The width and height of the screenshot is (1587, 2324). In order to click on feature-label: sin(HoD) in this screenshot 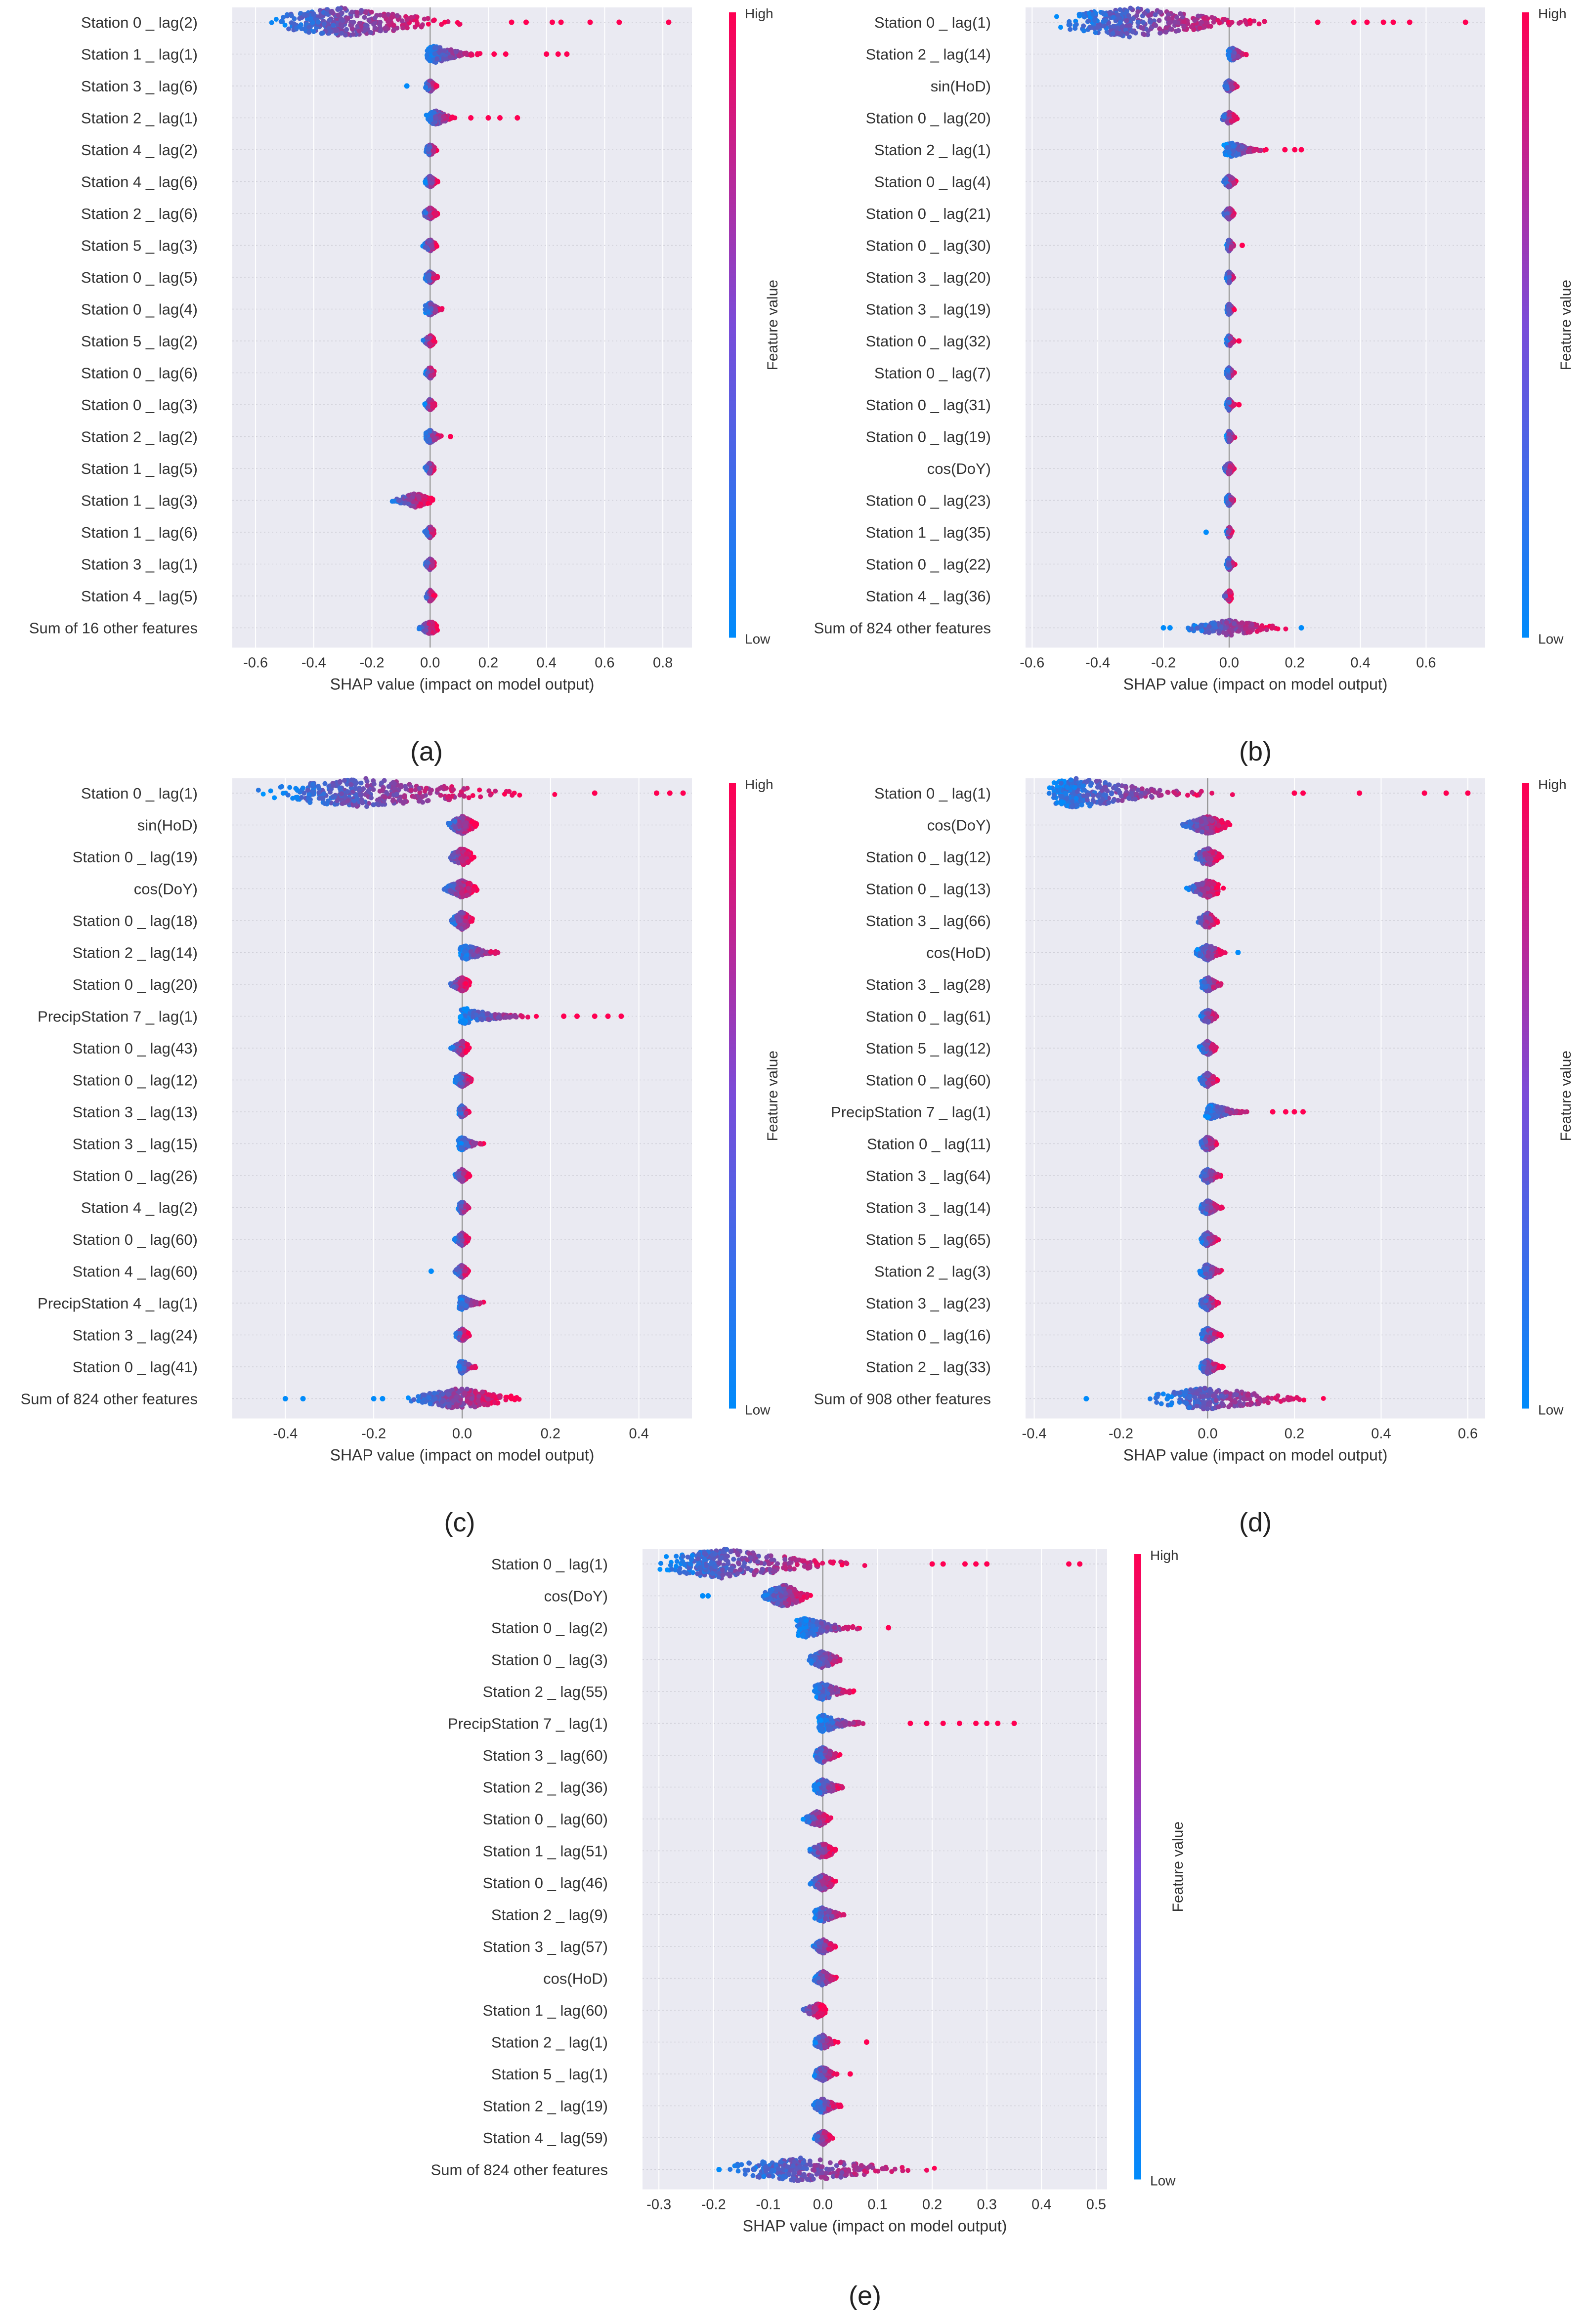, I will do `click(961, 87)`.